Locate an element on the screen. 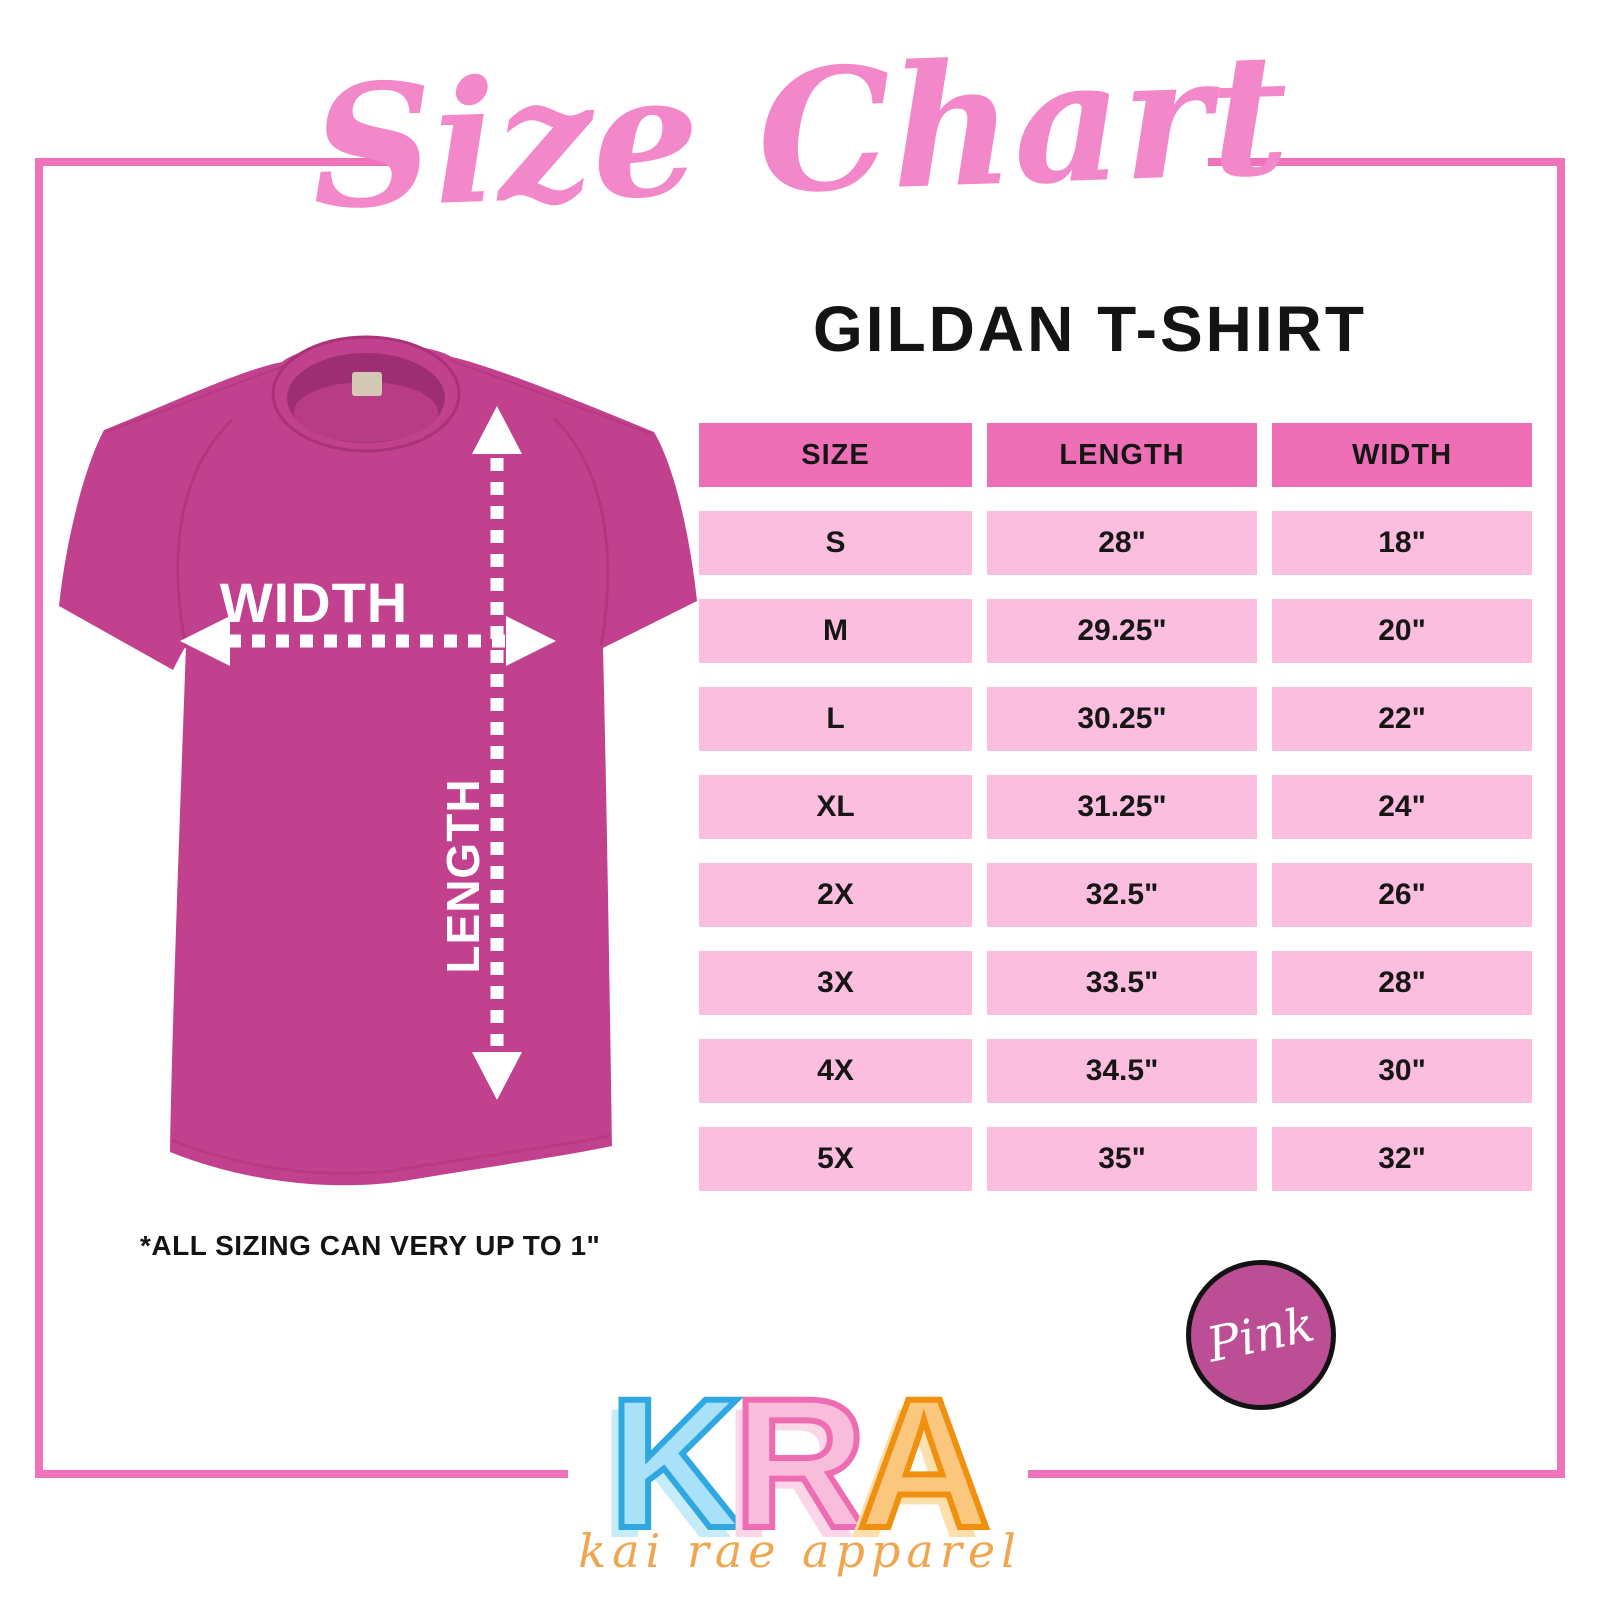 The image size is (1600, 1600). table-cell-length: 32.5" is located at coordinates (1122, 895).